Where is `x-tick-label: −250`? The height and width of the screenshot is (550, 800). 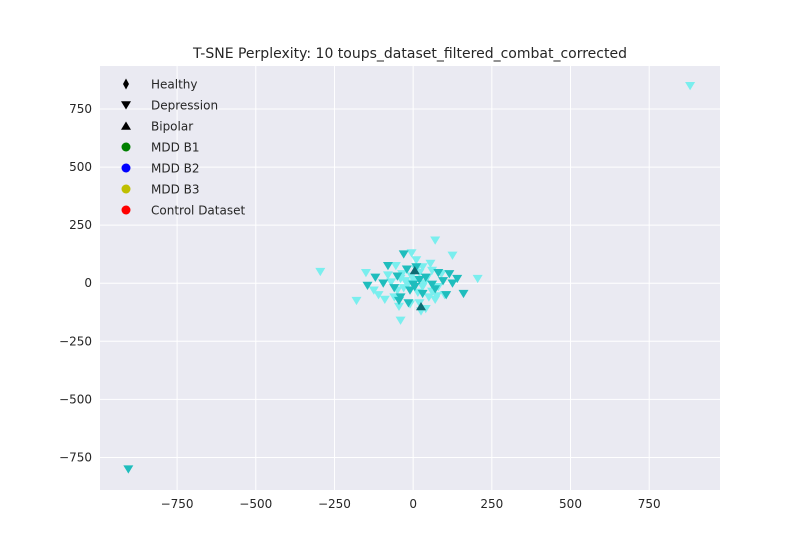
x-tick-label: −250 is located at coordinates (334, 504).